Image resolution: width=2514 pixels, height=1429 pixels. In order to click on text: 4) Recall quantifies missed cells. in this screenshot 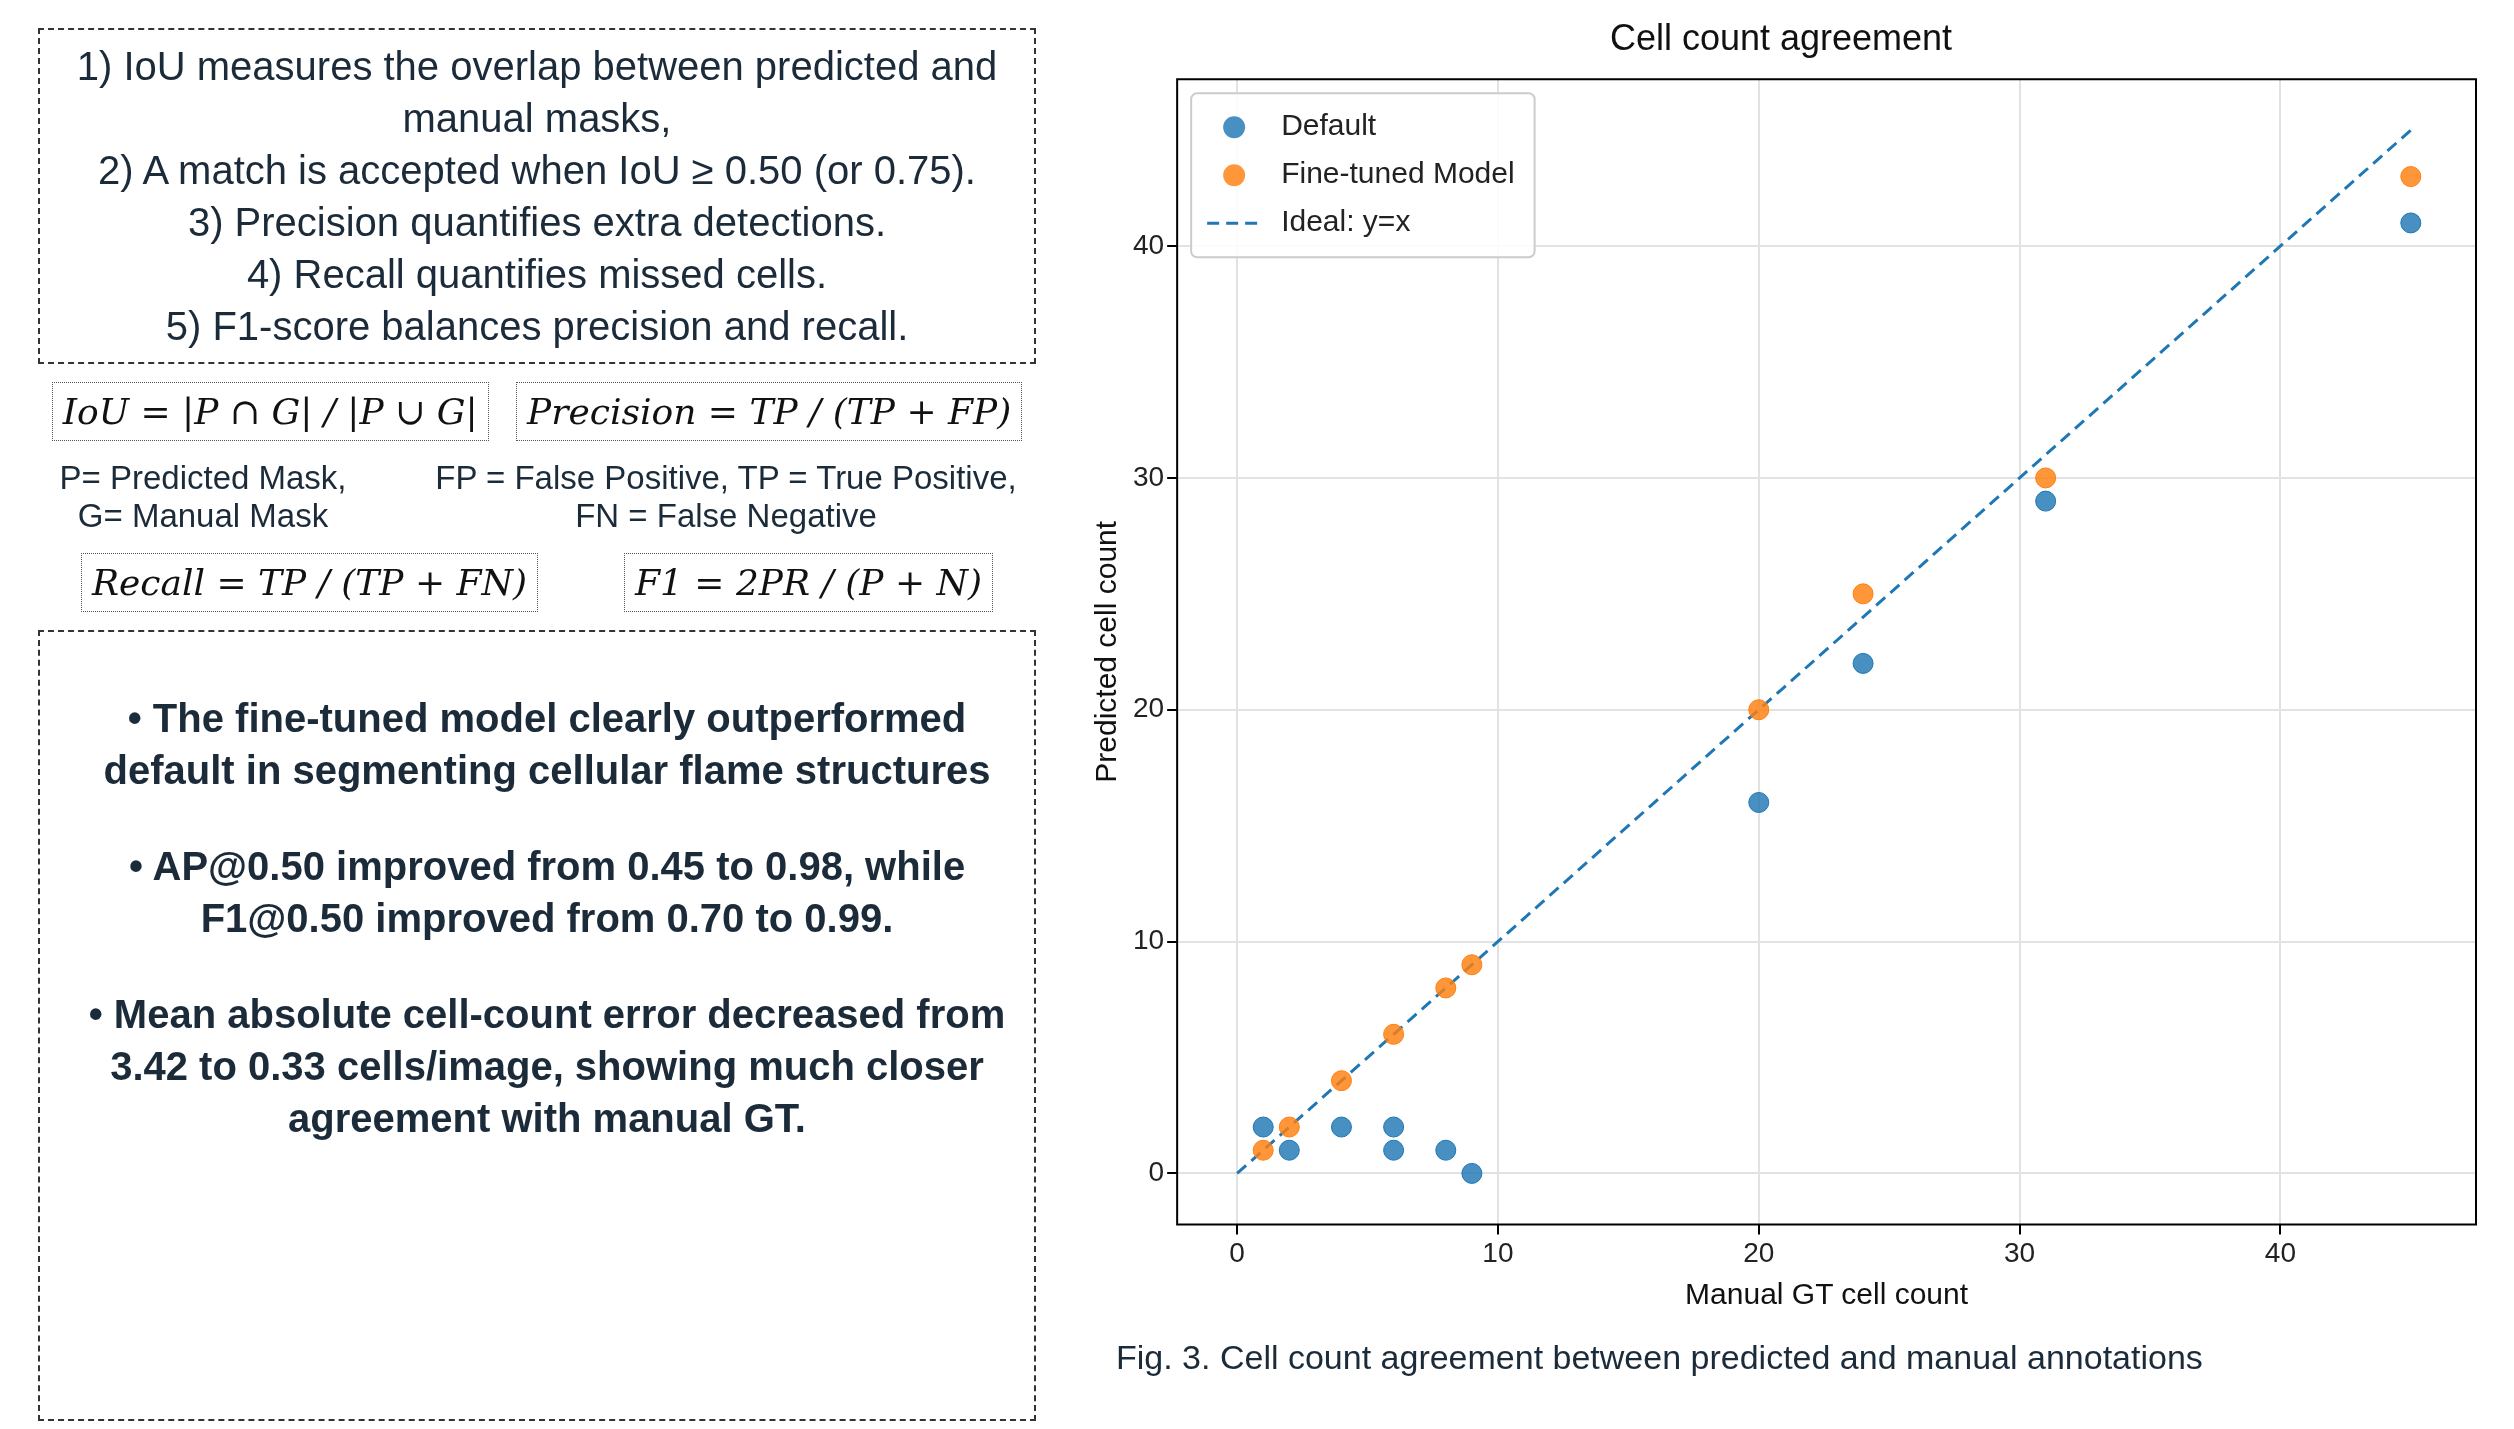, I will do `click(537, 274)`.